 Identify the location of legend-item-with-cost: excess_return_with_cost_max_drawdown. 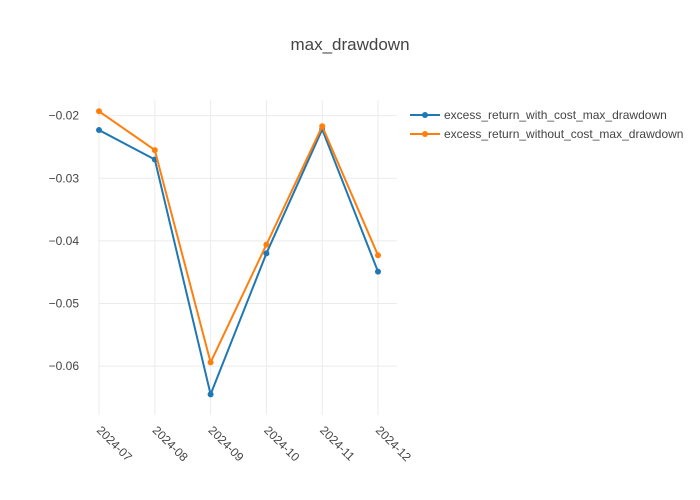
(538, 115).